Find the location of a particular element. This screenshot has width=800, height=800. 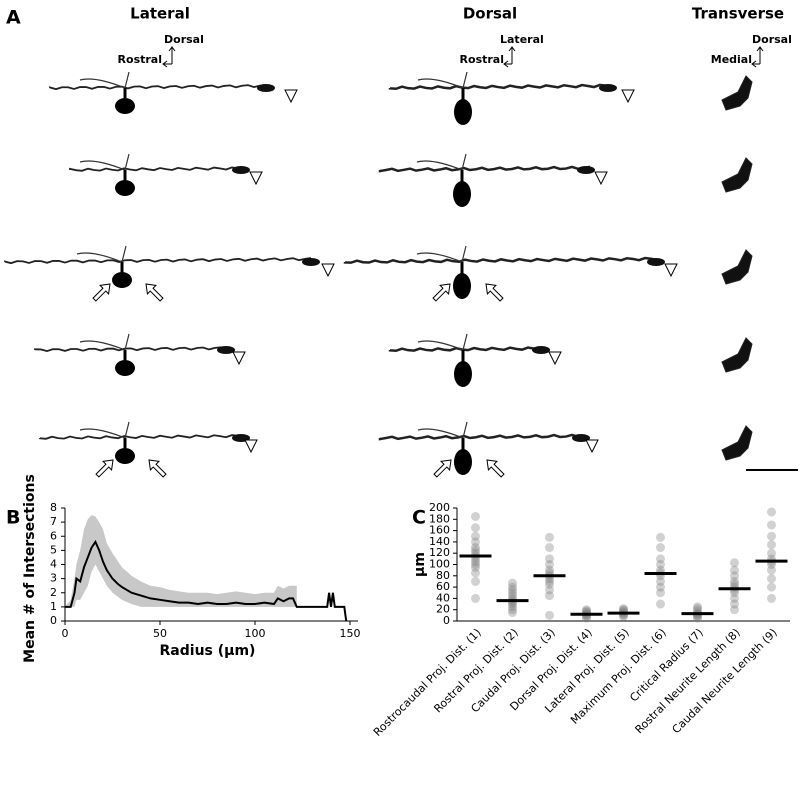

mean-line is located at coordinates (206, 580).